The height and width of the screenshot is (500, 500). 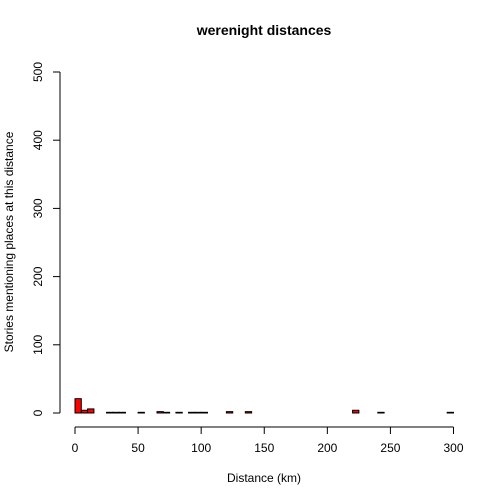 I want to click on x-tick-label: 250, so click(x=390, y=448).